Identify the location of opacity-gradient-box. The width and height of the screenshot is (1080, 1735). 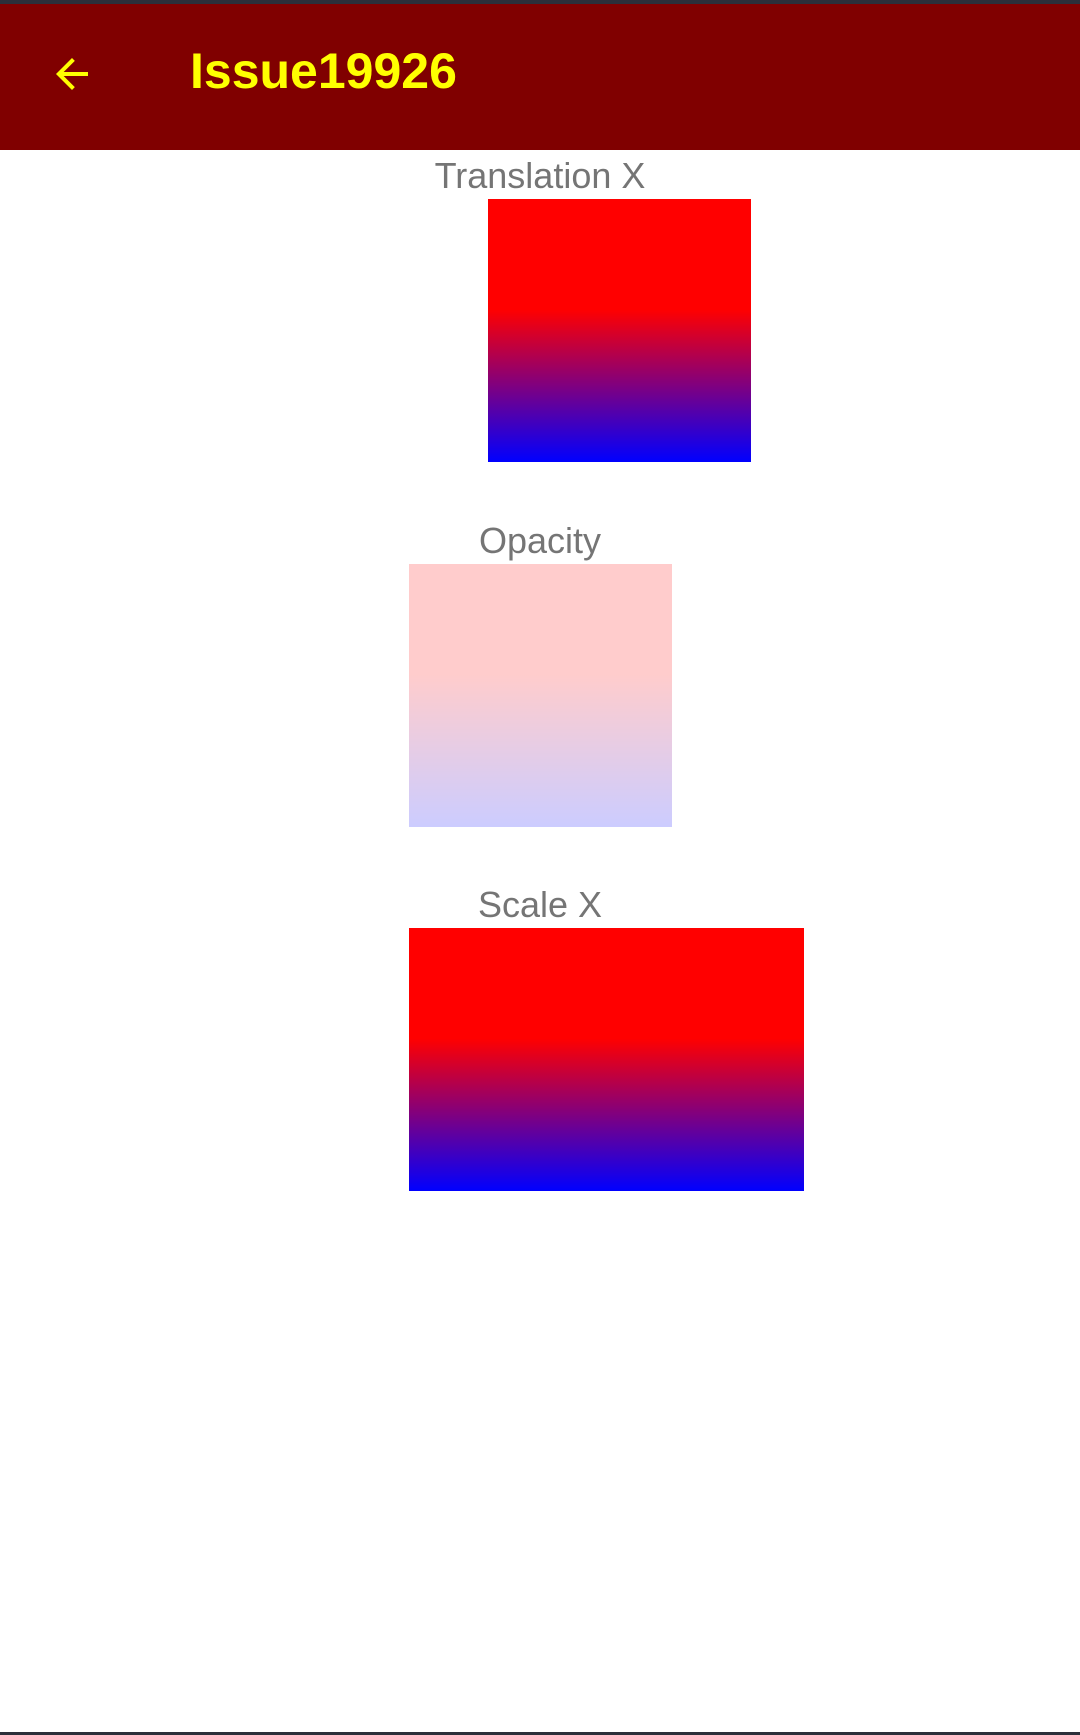
(540, 695).